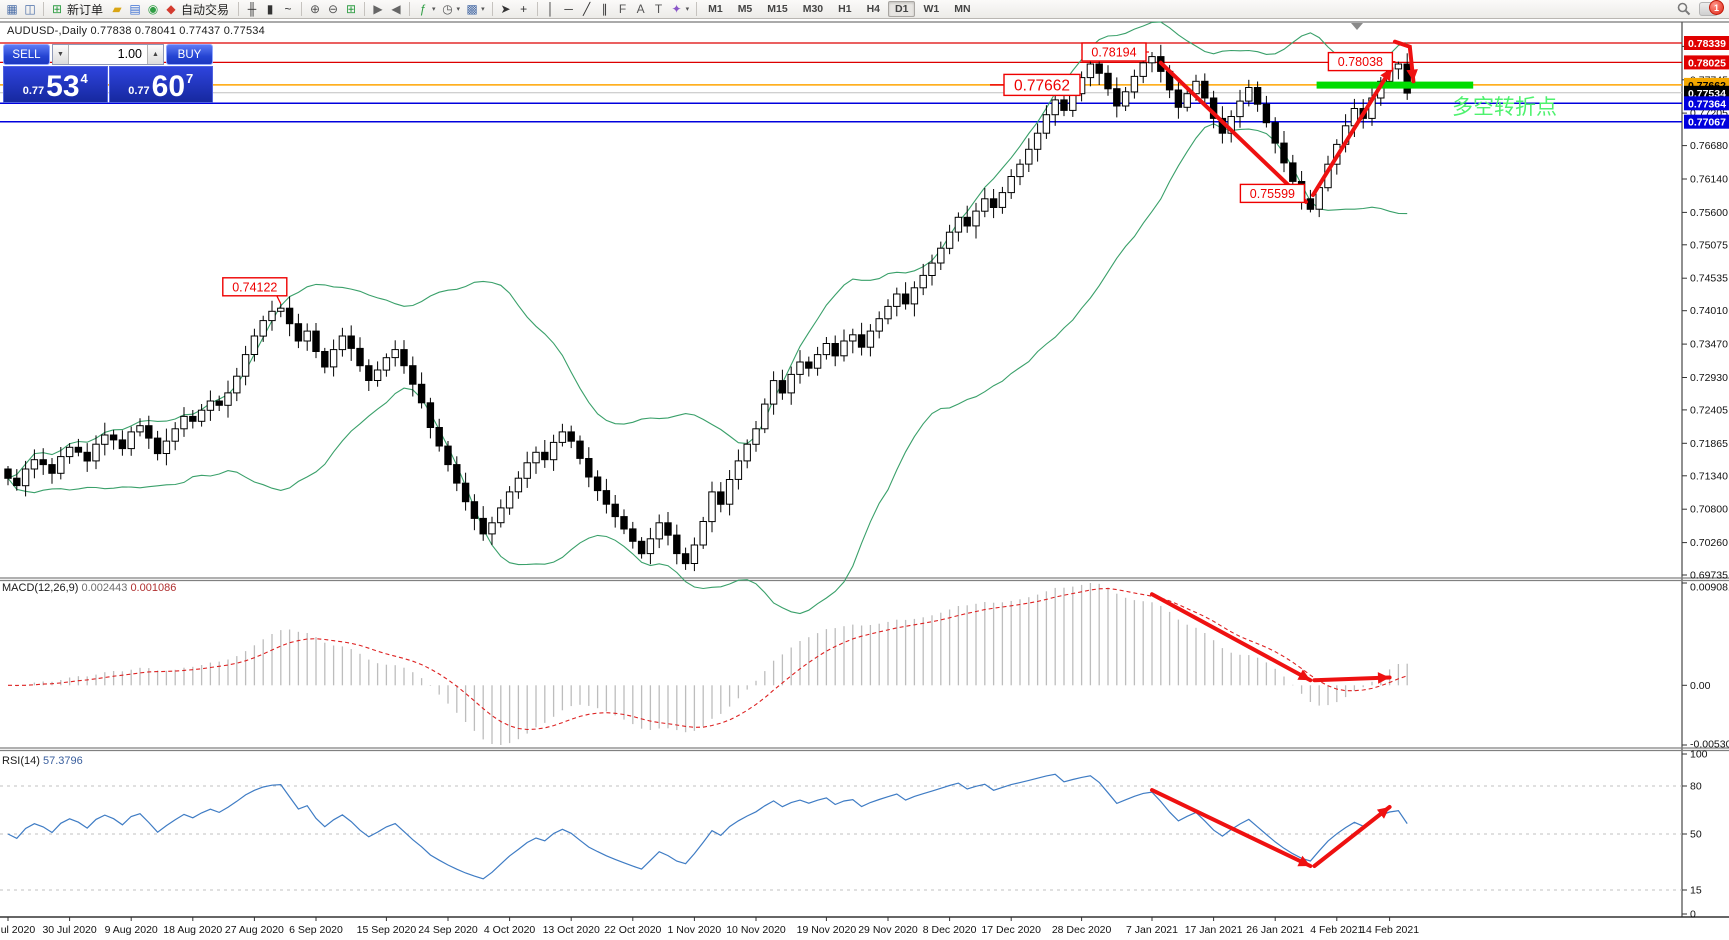 This screenshot has width=1729, height=940. I want to click on new-chart-icon: ▦, so click(12, 9).